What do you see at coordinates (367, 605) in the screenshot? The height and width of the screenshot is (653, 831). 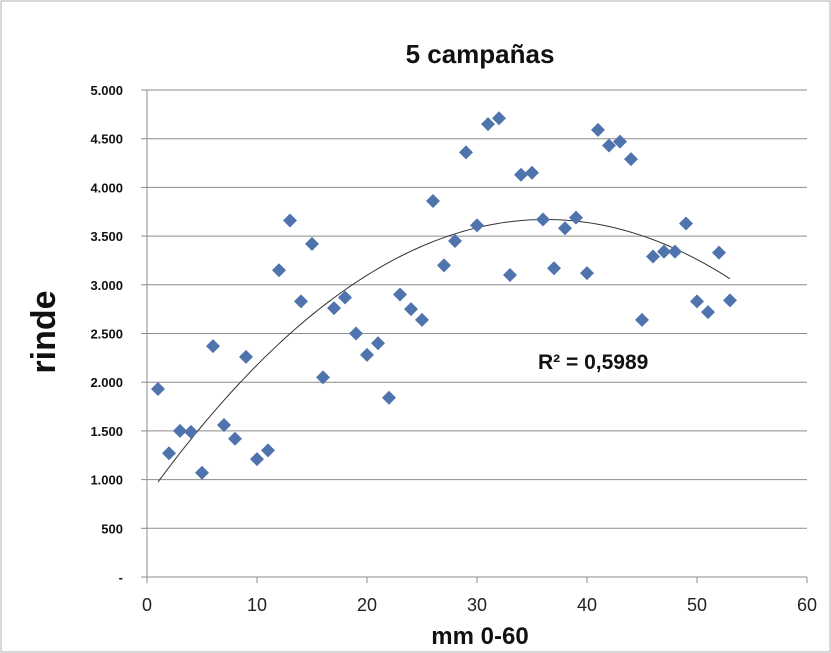 I see `x-tick-label: 20` at bounding box center [367, 605].